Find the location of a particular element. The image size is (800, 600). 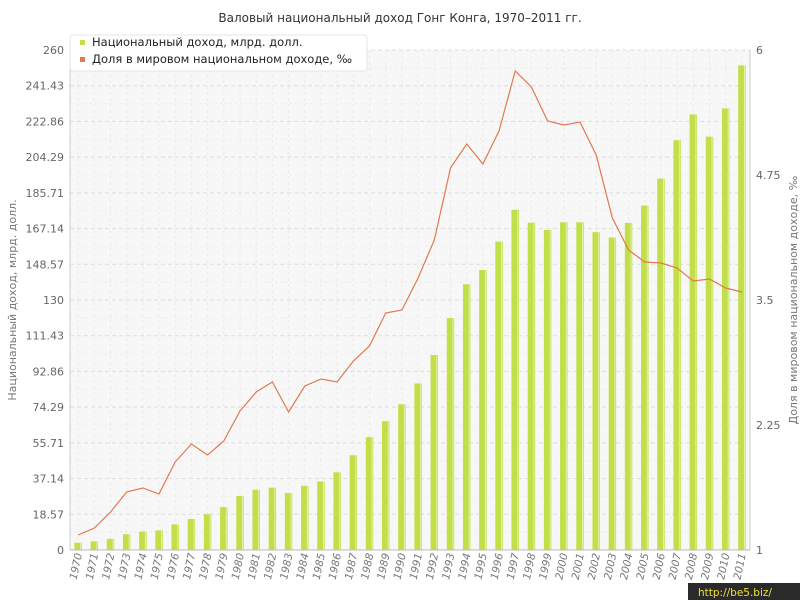

x-tick-label: 1996 is located at coordinates (497, 566).